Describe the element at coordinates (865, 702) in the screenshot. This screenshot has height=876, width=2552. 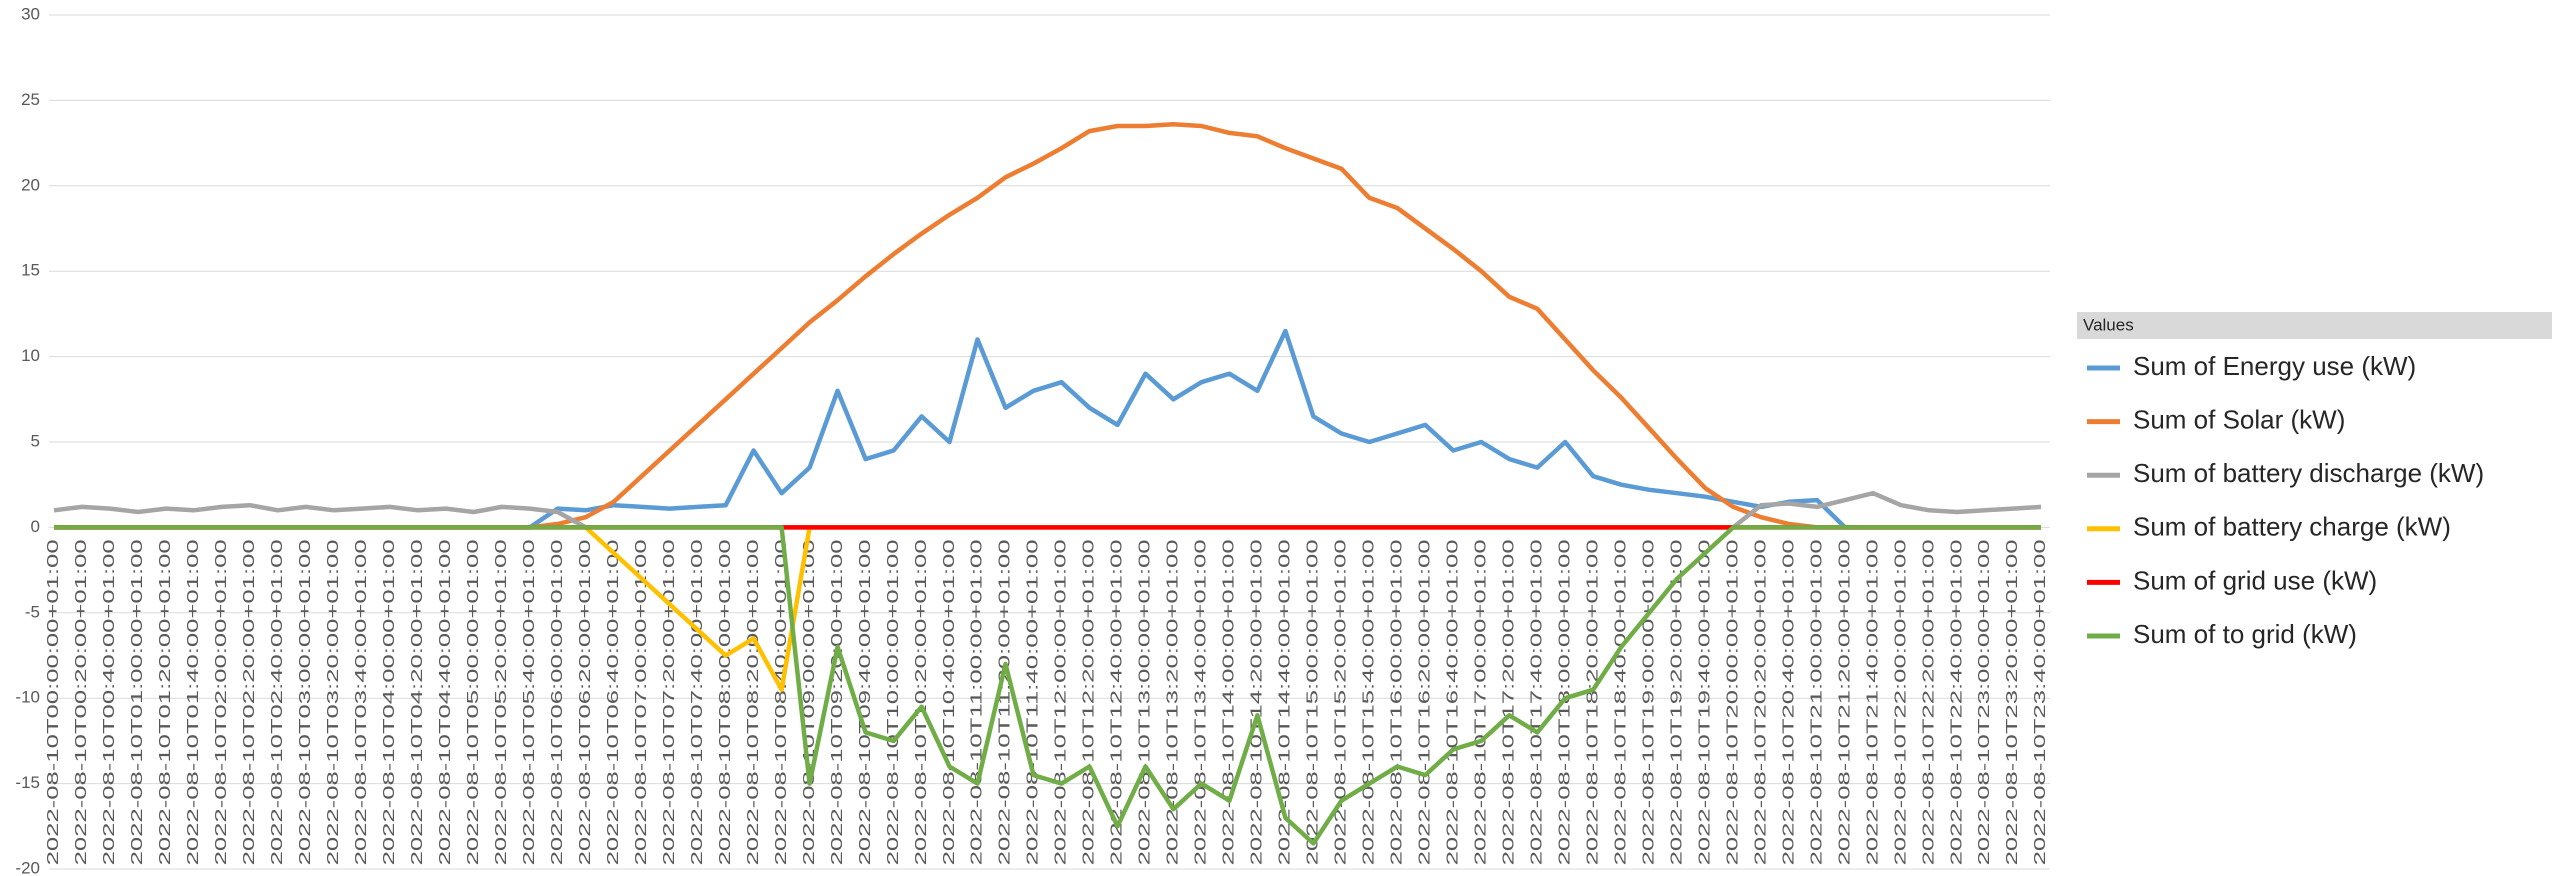
I see `x-tick-label: 2022-08-10T09:40:00+01:00` at that location.